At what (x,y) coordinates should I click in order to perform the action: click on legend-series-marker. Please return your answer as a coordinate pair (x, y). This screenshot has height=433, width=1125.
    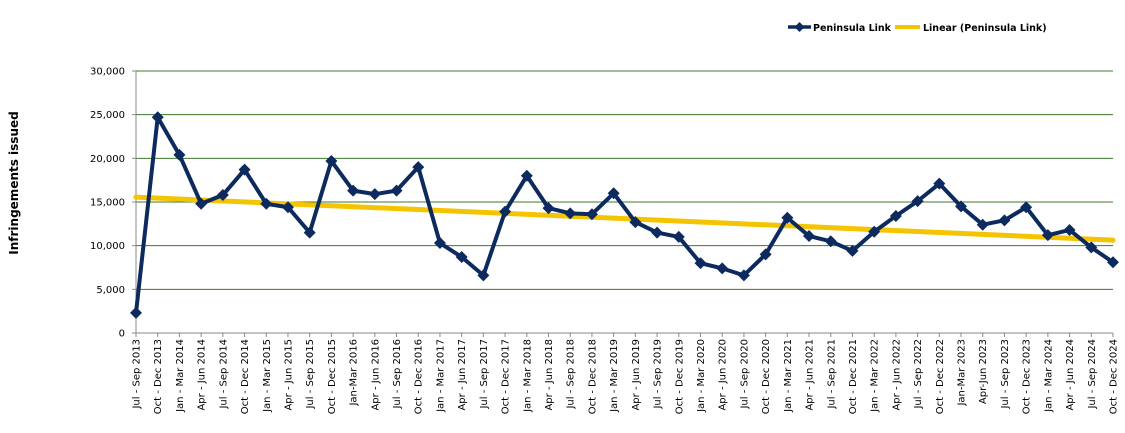
    Looking at the image, I should click on (799, 27).